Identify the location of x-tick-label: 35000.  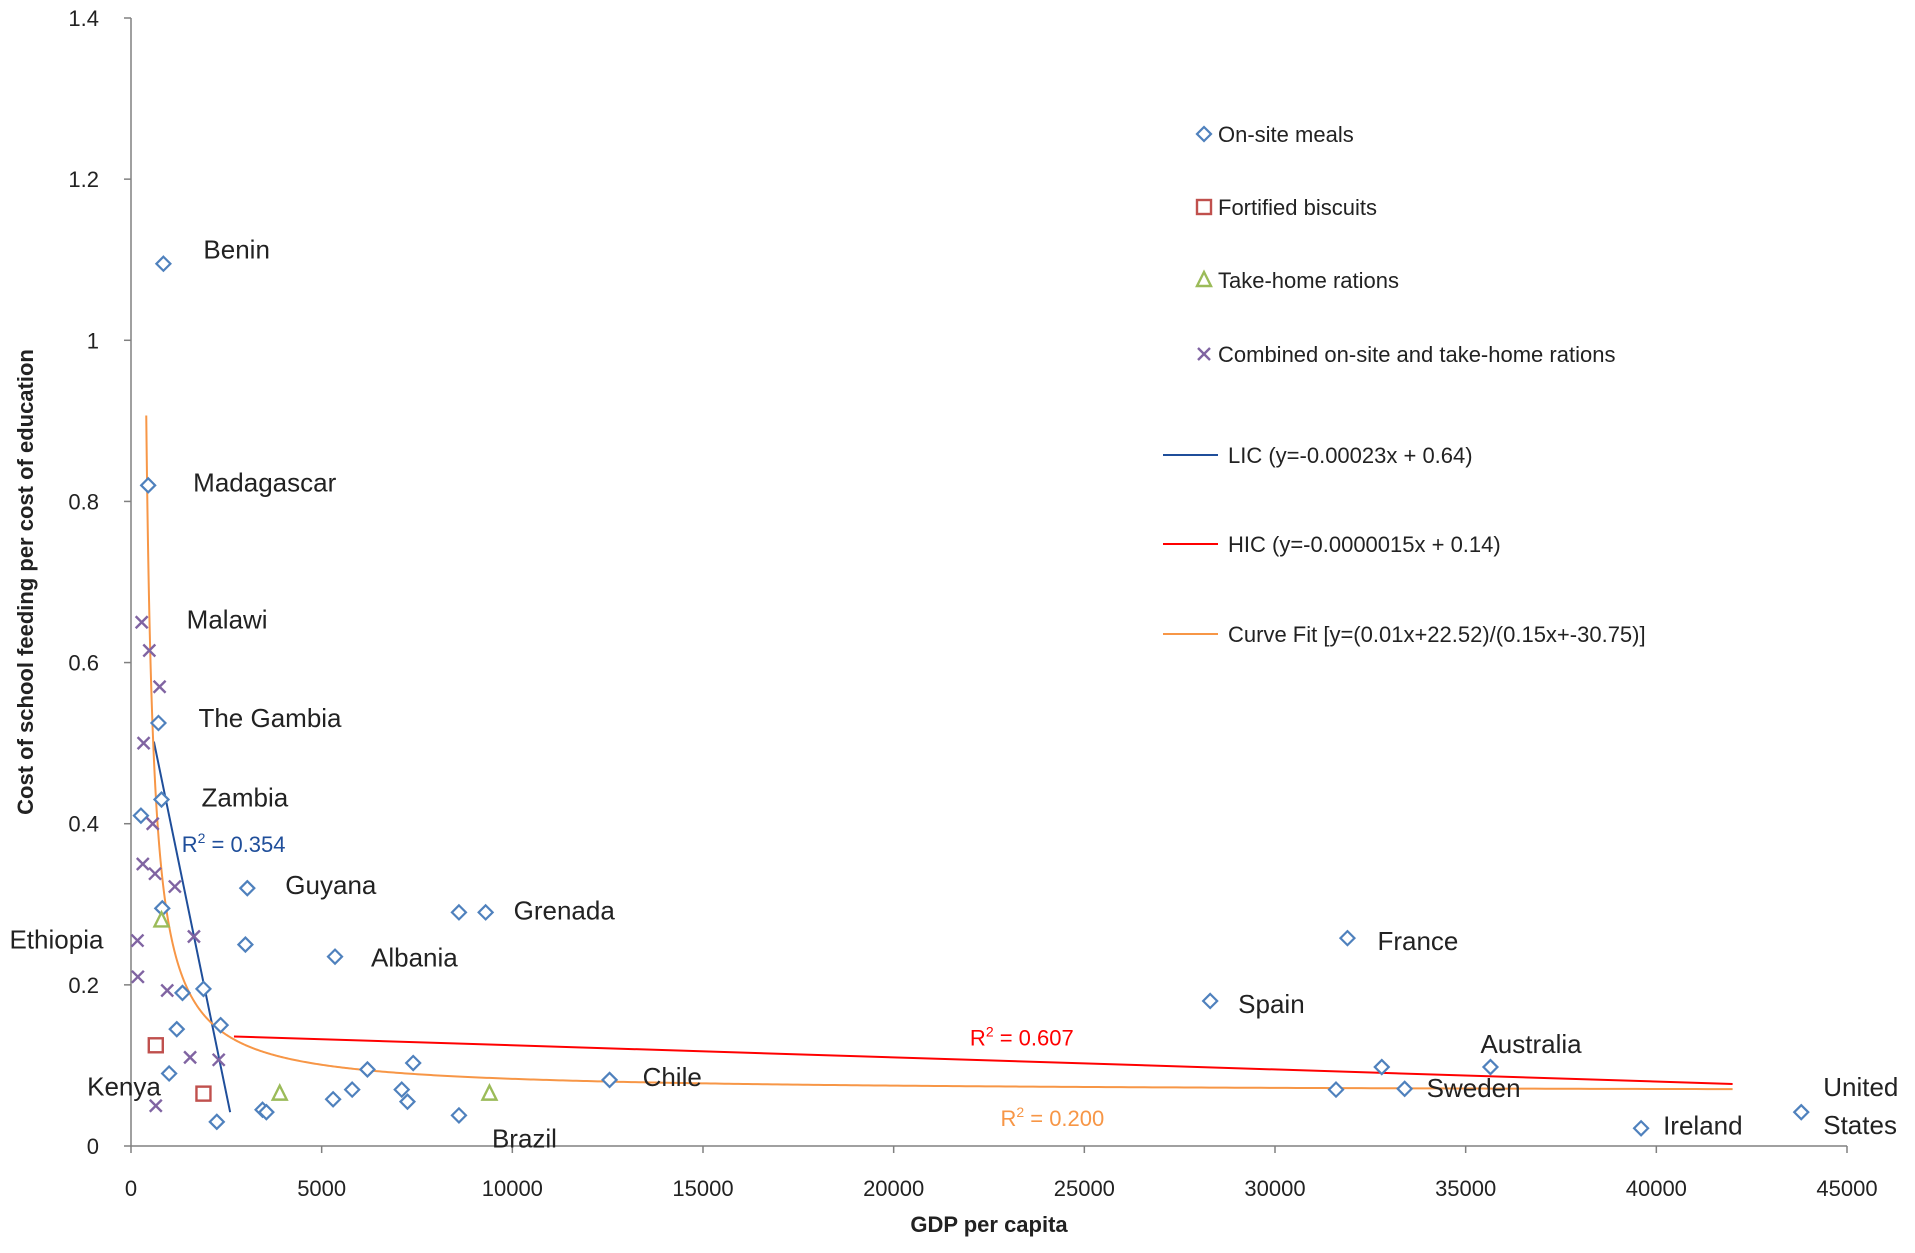
(1465, 1188).